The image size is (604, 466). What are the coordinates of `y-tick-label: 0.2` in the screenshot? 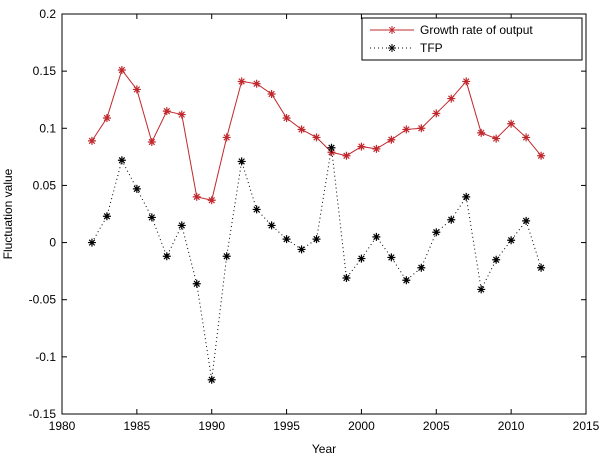 It's located at (47, 14).